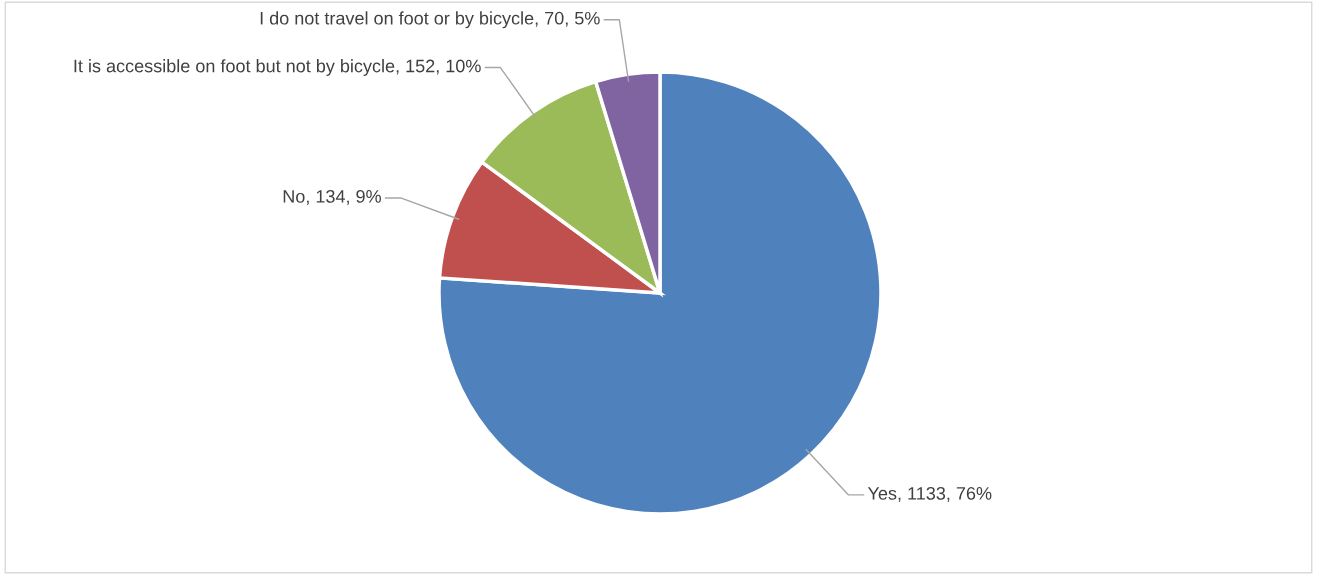 The image size is (1317, 575). What do you see at coordinates (430, 20) in the screenshot?
I see `slice-label: I do not travel on foot or by bicycle, 70, 5%` at bounding box center [430, 20].